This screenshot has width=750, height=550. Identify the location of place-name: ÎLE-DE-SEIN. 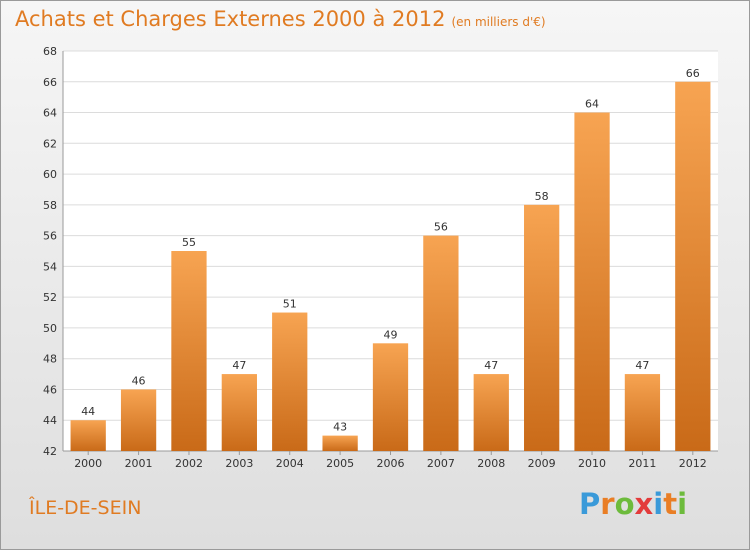
(85, 508).